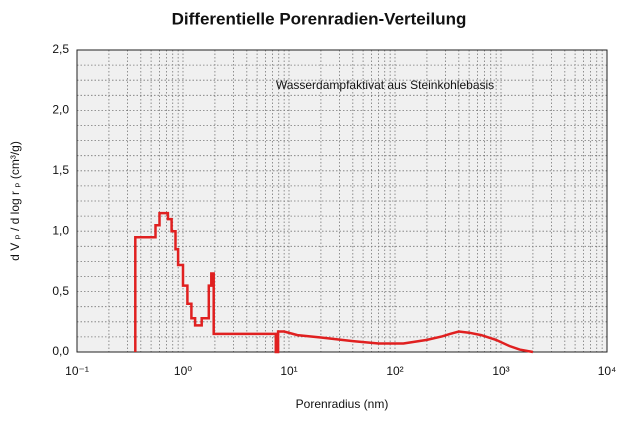  What do you see at coordinates (394, 371) in the screenshot?
I see `x-tick-label: 10²` at bounding box center [394, 371].